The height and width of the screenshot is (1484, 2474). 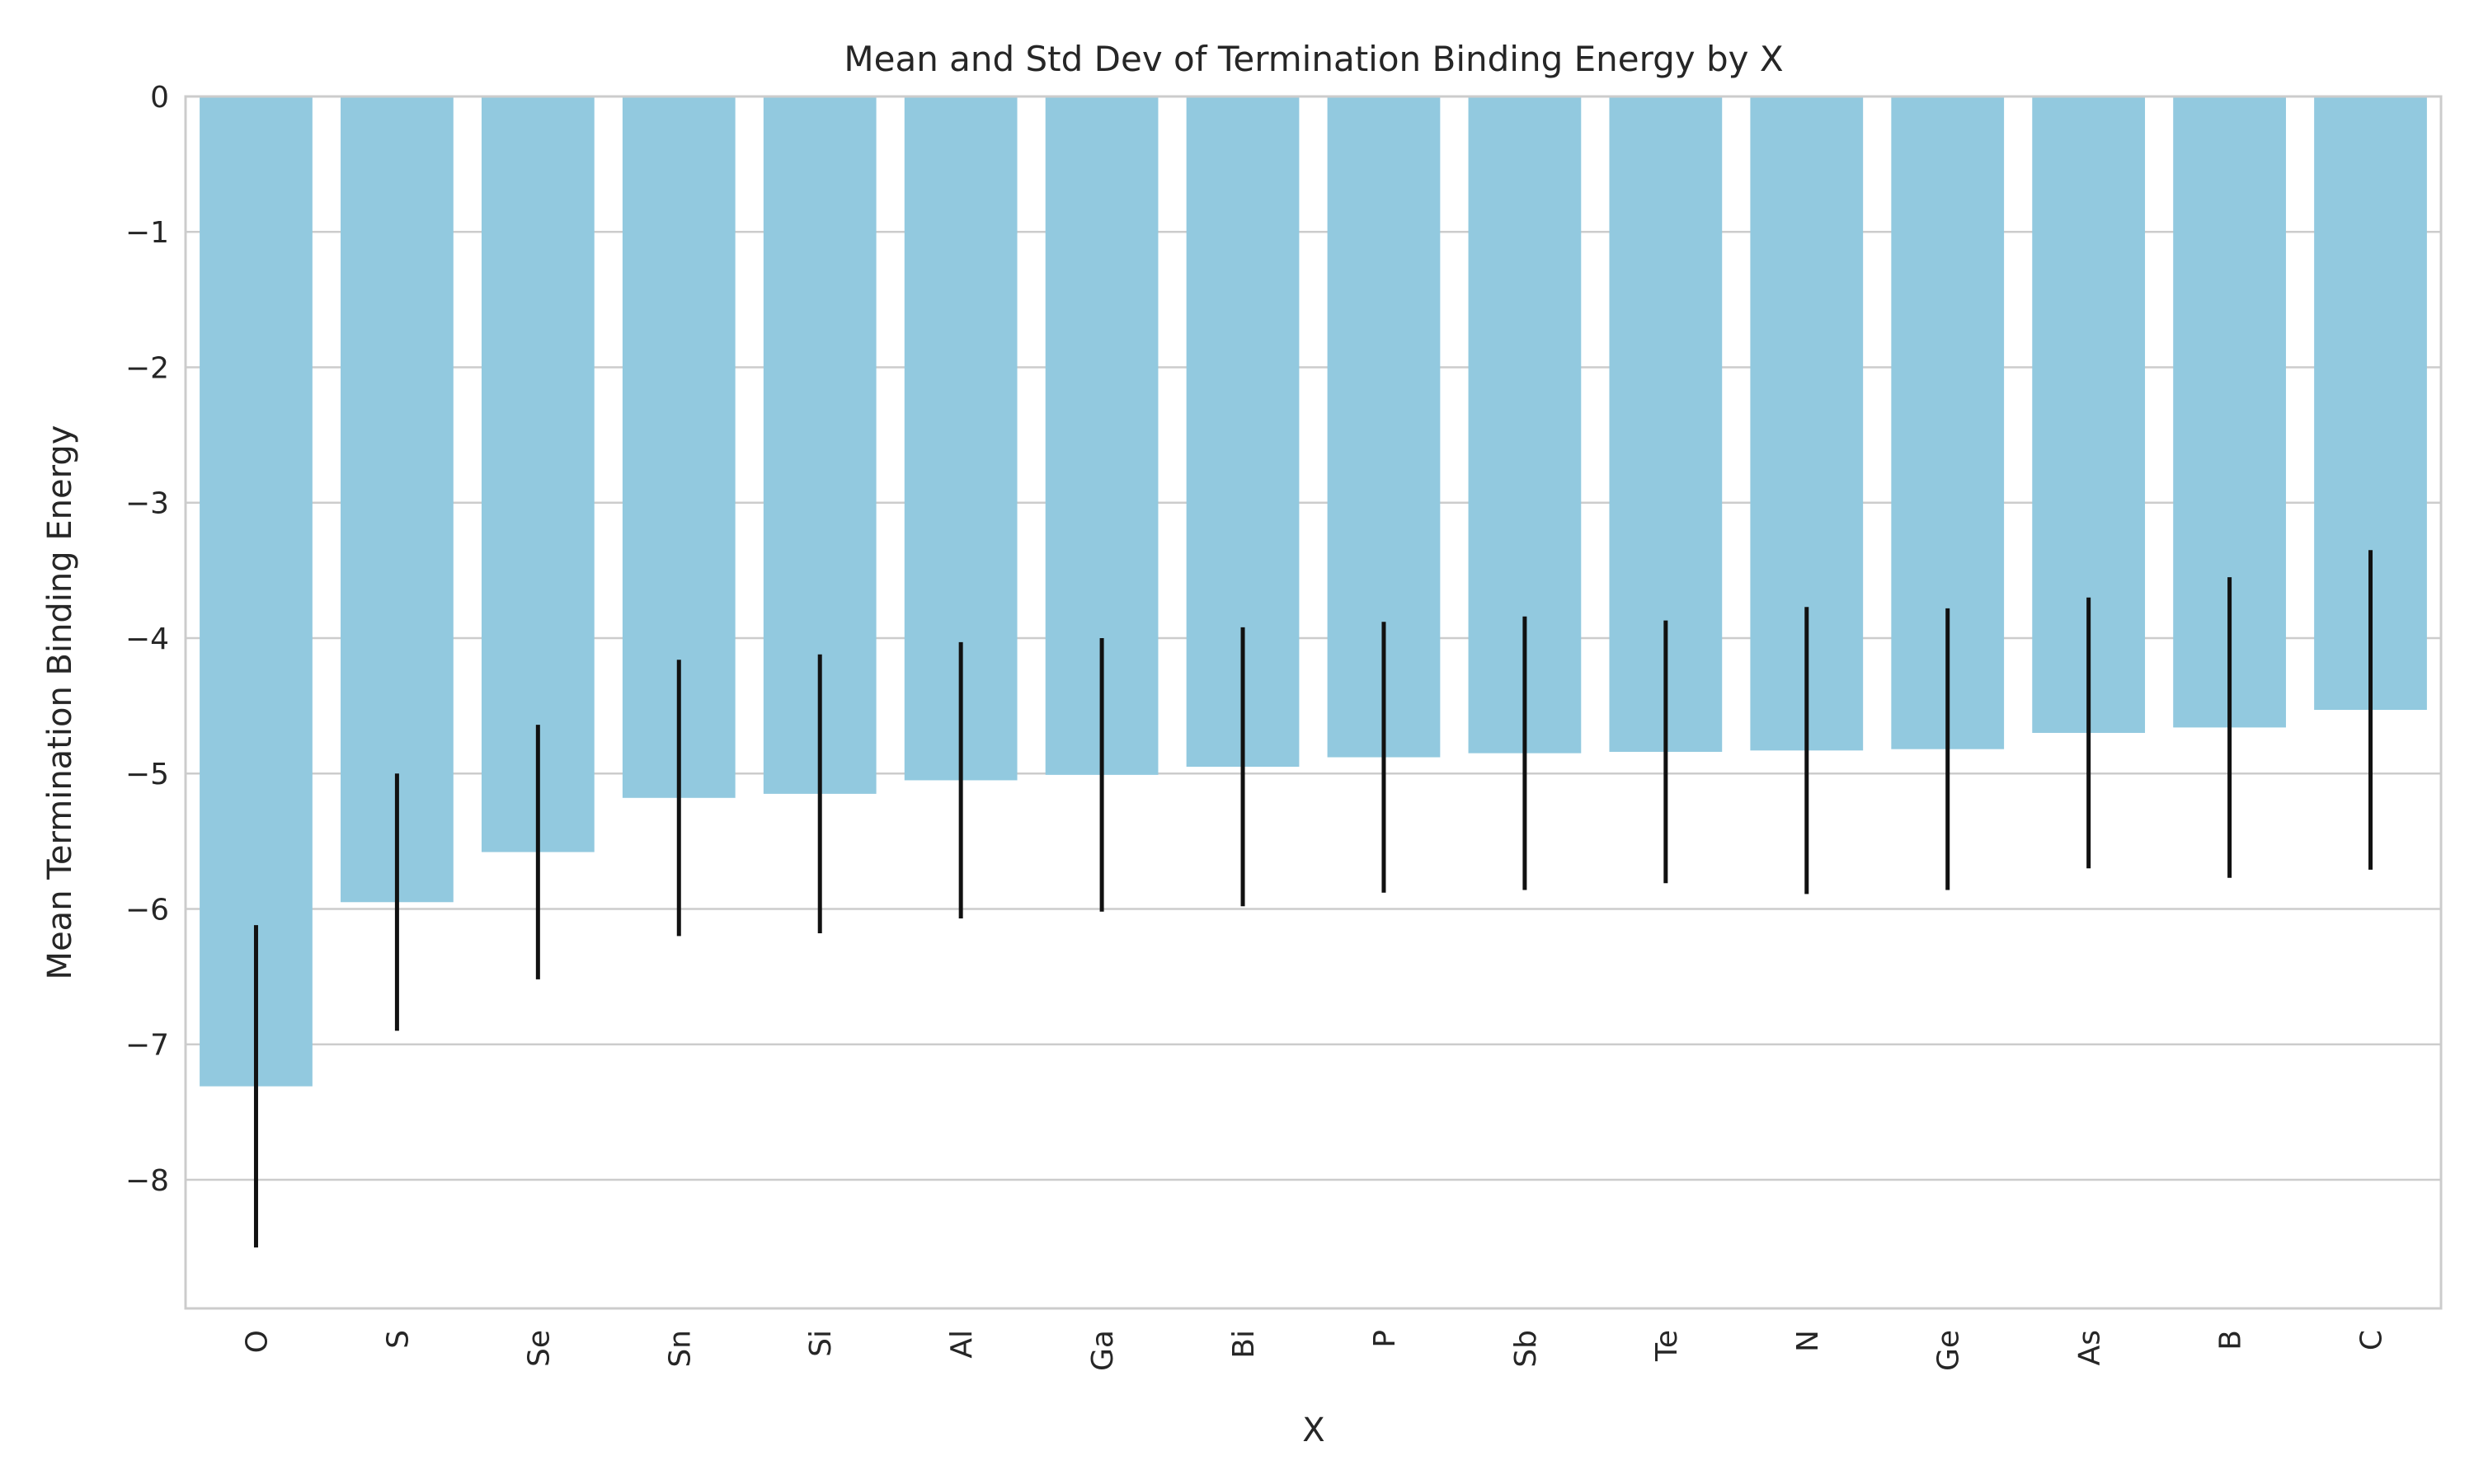 What do you see at coordinates (60, 702) in the screenshot?
I see `y-axis-label: Mean Termination Binding Energy` at bounding box center [60, 702].